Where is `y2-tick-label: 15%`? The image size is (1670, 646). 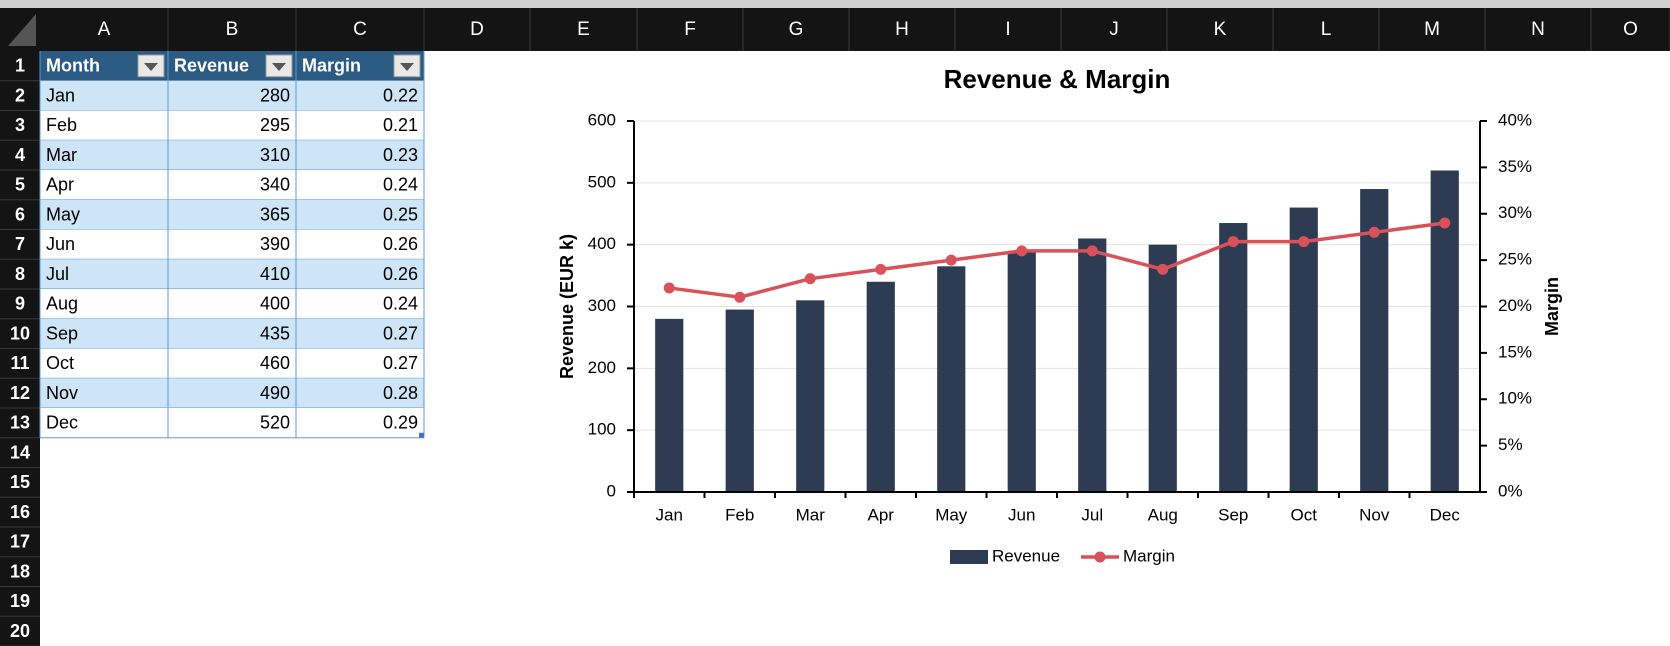
y2-tick-label: 15% is located at coordinates (1515, 351).